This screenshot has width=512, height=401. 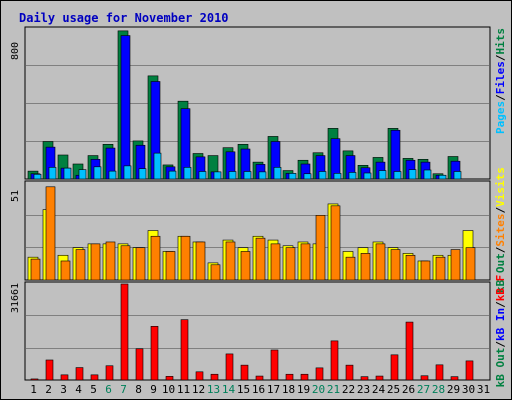 I want to click on right-axis-label: kB Out/kB In/kB F, so click(x=500, y=331).